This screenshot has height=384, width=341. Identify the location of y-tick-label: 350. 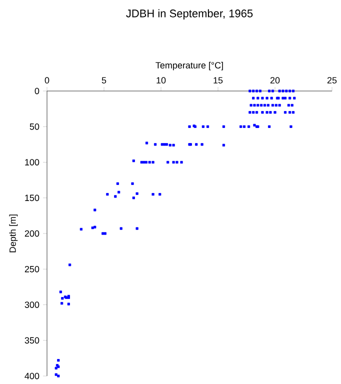
(32, 340).